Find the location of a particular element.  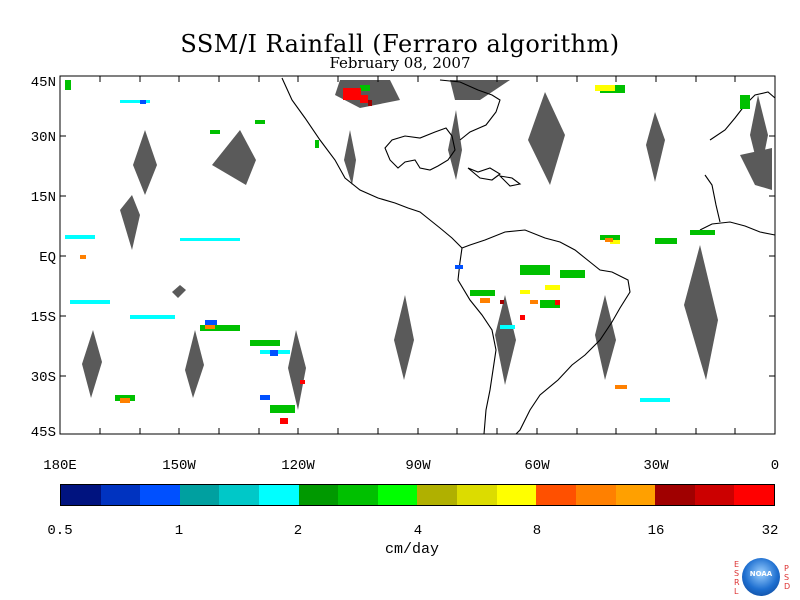

lat-label-30n: 30N is located at coordinates (43, 138).